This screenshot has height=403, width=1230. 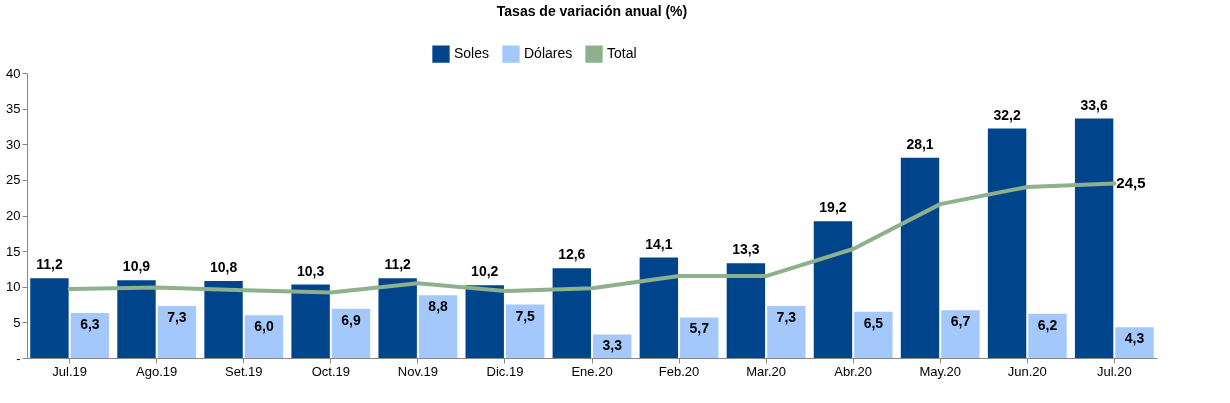 What do you see at coordinates (699, 328) in the screenshot?
I see `data-label: 5,7` at bounding box center [699, 328].